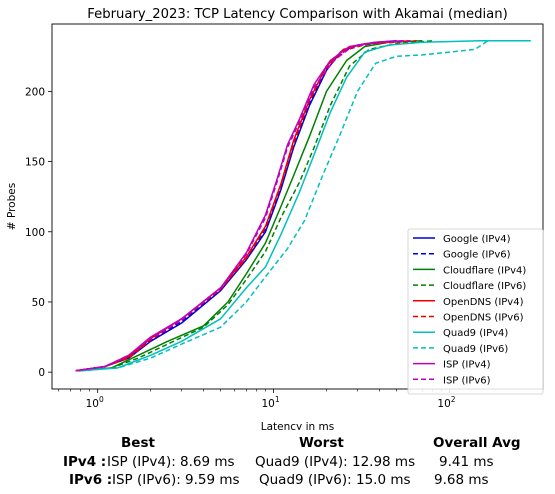  What do you see at coordinates (484, 286) in the screenshot?
I see `legend-label: Cloudflare (IPv6)` at bounding box center [484, 286].